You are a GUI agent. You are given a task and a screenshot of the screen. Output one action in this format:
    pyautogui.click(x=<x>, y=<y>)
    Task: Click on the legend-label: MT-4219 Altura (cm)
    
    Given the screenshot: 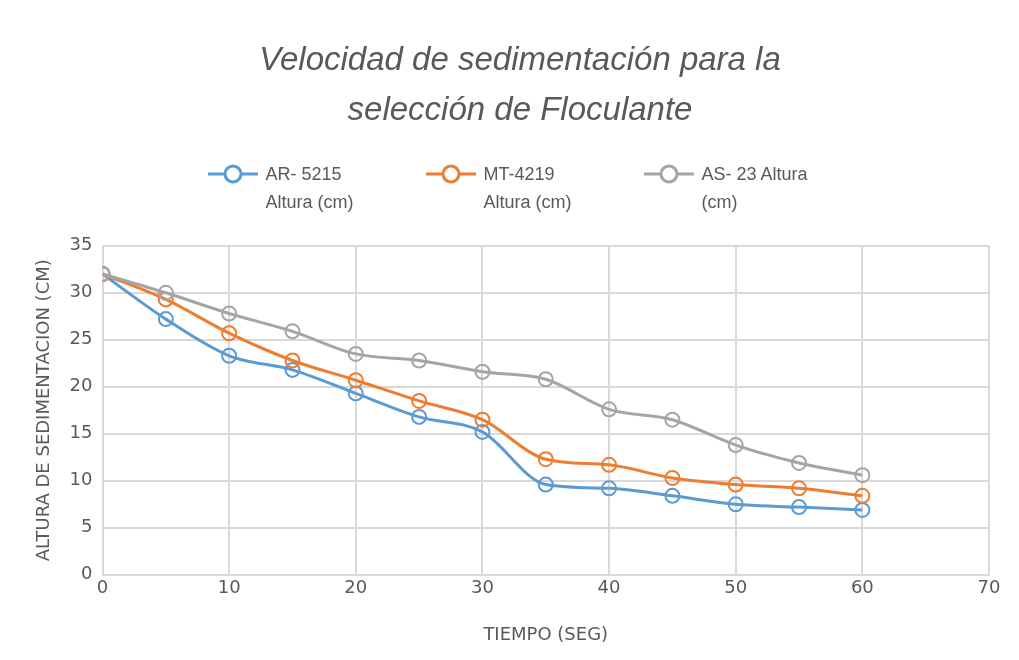 What is the action you would take?
    pyautogui.click(x=528, y=188)
    